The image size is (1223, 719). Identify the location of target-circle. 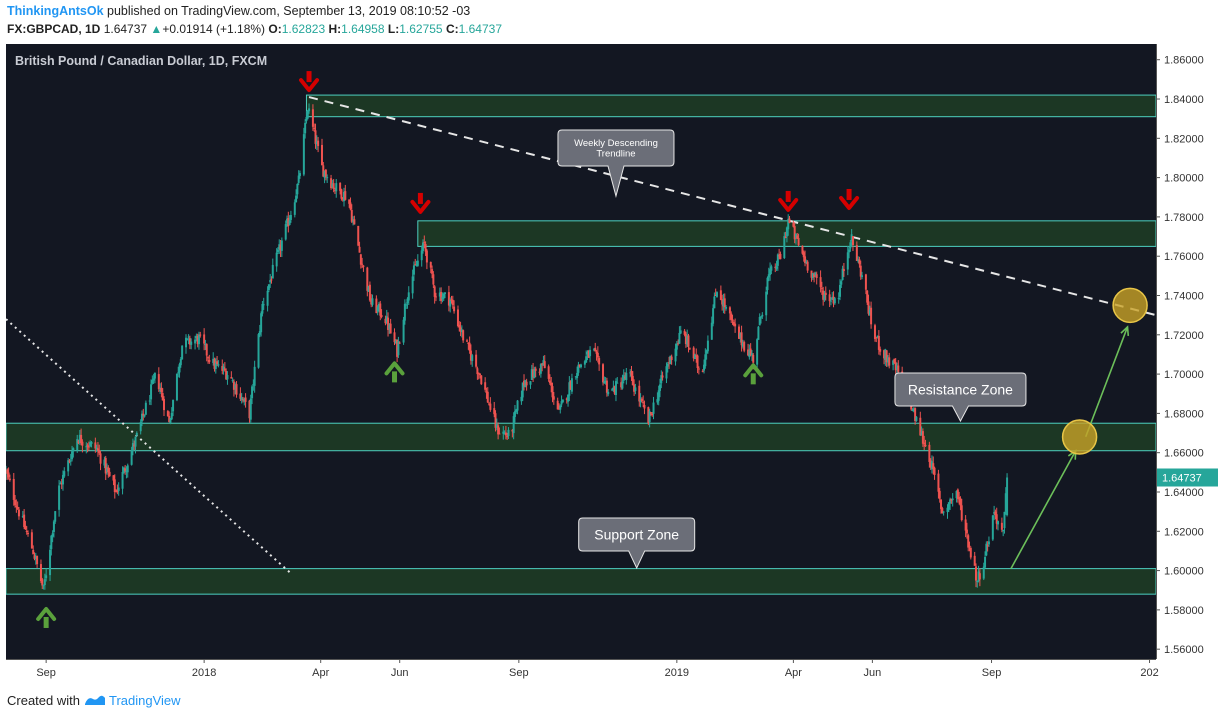
(1130, 305).